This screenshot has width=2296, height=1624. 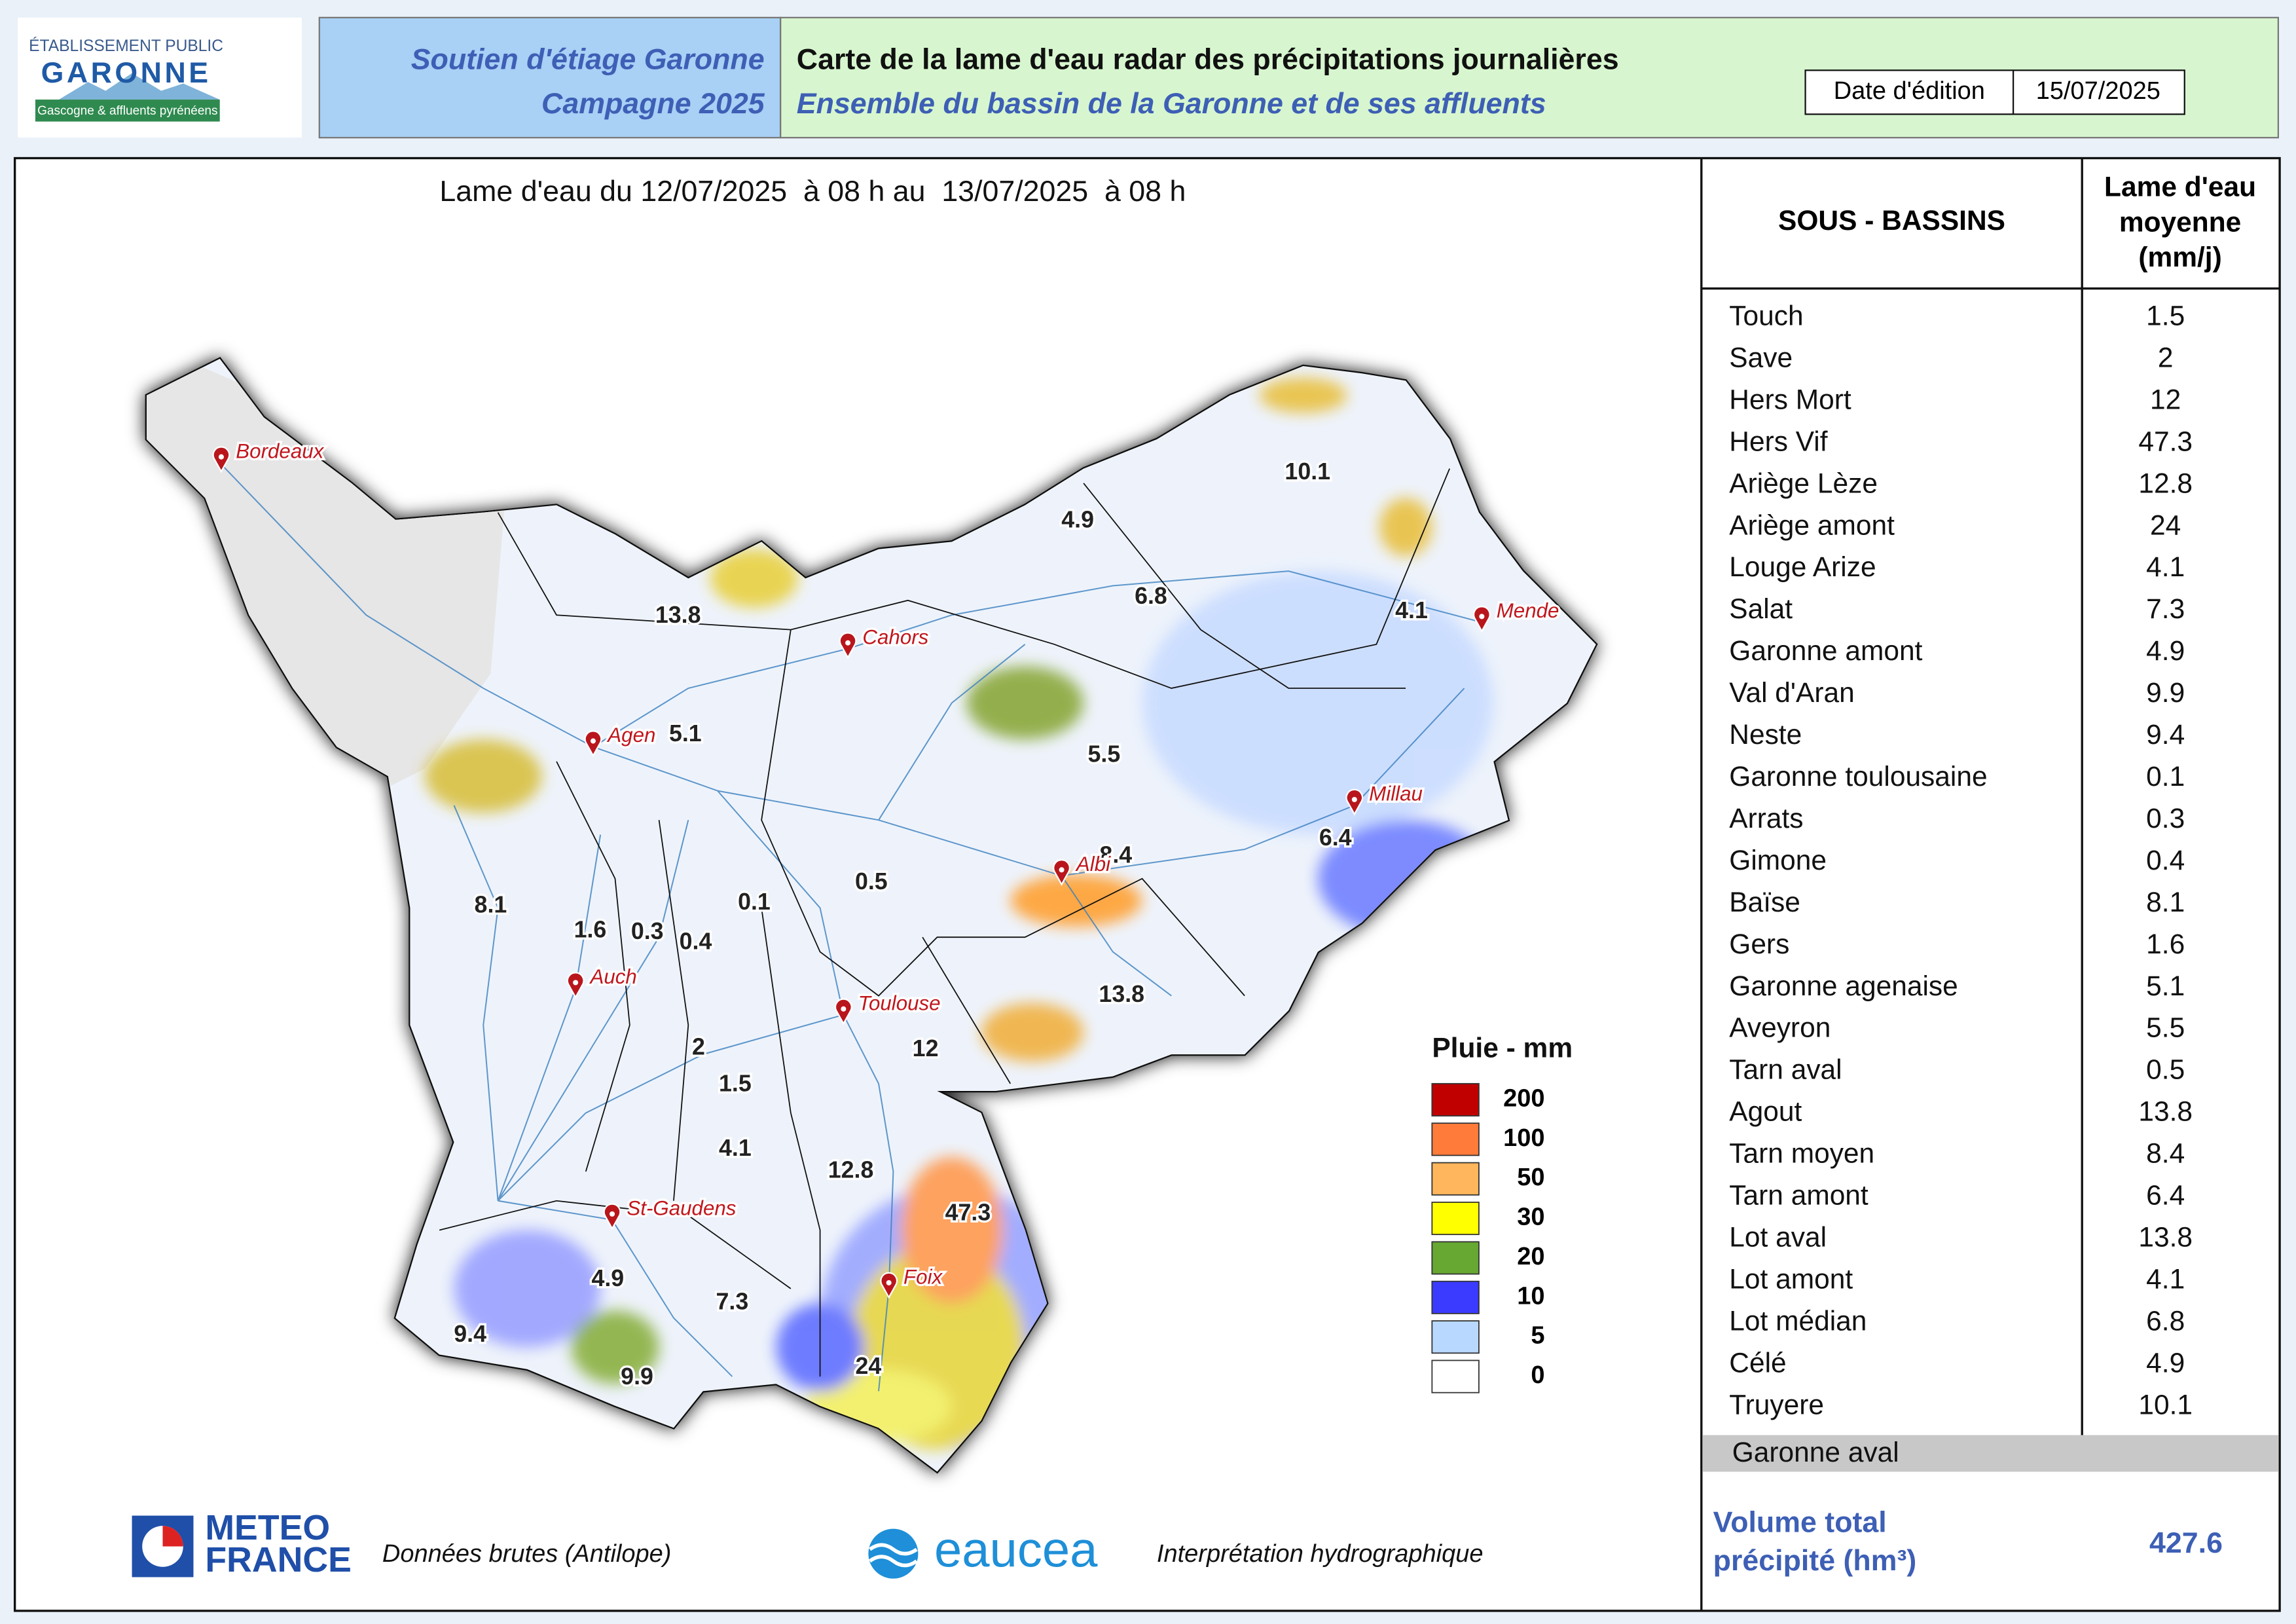 What do you see at coordinates (1537, 1375) in the screenshot?
I see `legend-label: 0` at bounding box center [1537, 1375].